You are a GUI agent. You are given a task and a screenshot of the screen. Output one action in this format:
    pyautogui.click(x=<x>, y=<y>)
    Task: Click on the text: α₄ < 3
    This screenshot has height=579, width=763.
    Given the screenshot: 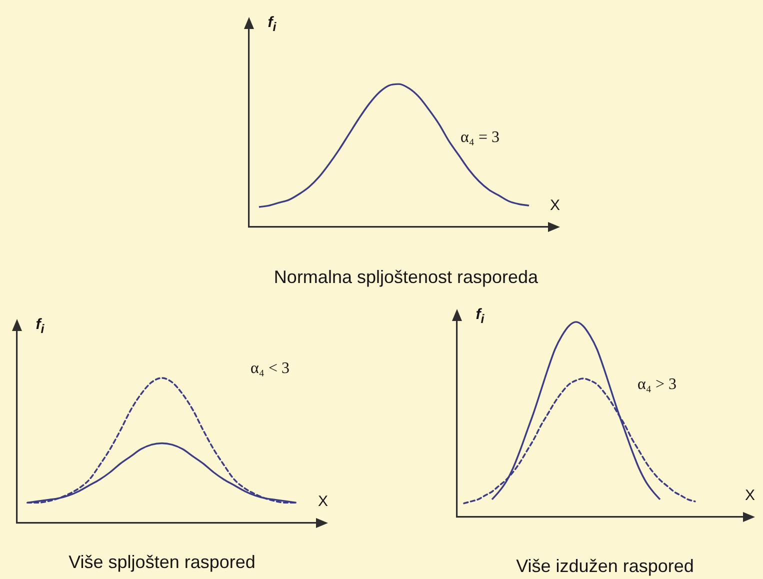 What is the action you would take?
    pyautogui.click(x=270, y=369)
    